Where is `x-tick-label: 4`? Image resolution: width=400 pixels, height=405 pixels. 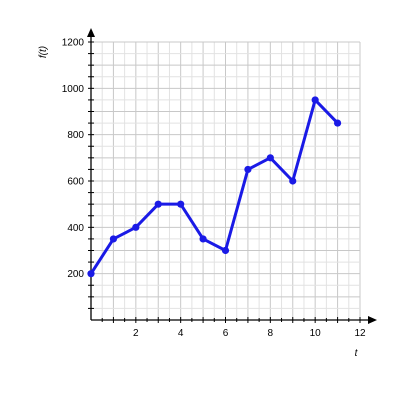
x-tick-label: 4 is located at coordinates (181, 333).